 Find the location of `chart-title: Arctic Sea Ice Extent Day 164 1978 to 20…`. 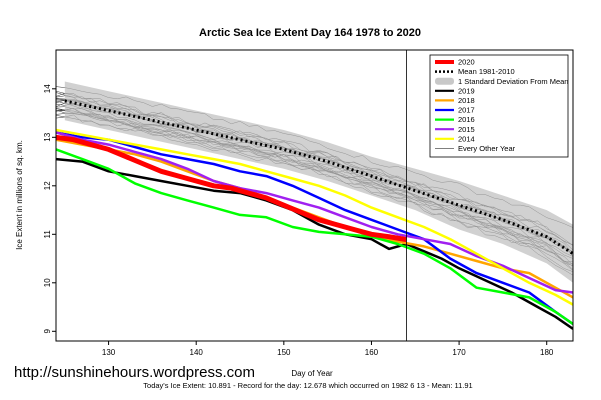

chart-title: Arctic Sea Ice Extent Day 164 1978 to 20… is located at coordinates (310, 33).